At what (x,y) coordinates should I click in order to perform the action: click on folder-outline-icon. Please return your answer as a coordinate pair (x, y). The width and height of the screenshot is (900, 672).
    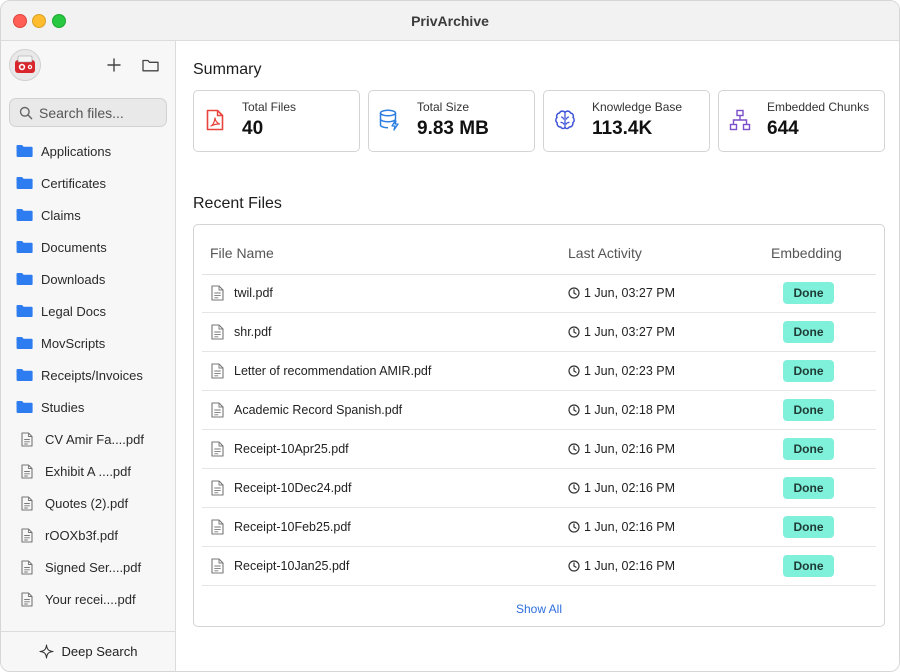
    Looking at the image, I should click on (150, 65).